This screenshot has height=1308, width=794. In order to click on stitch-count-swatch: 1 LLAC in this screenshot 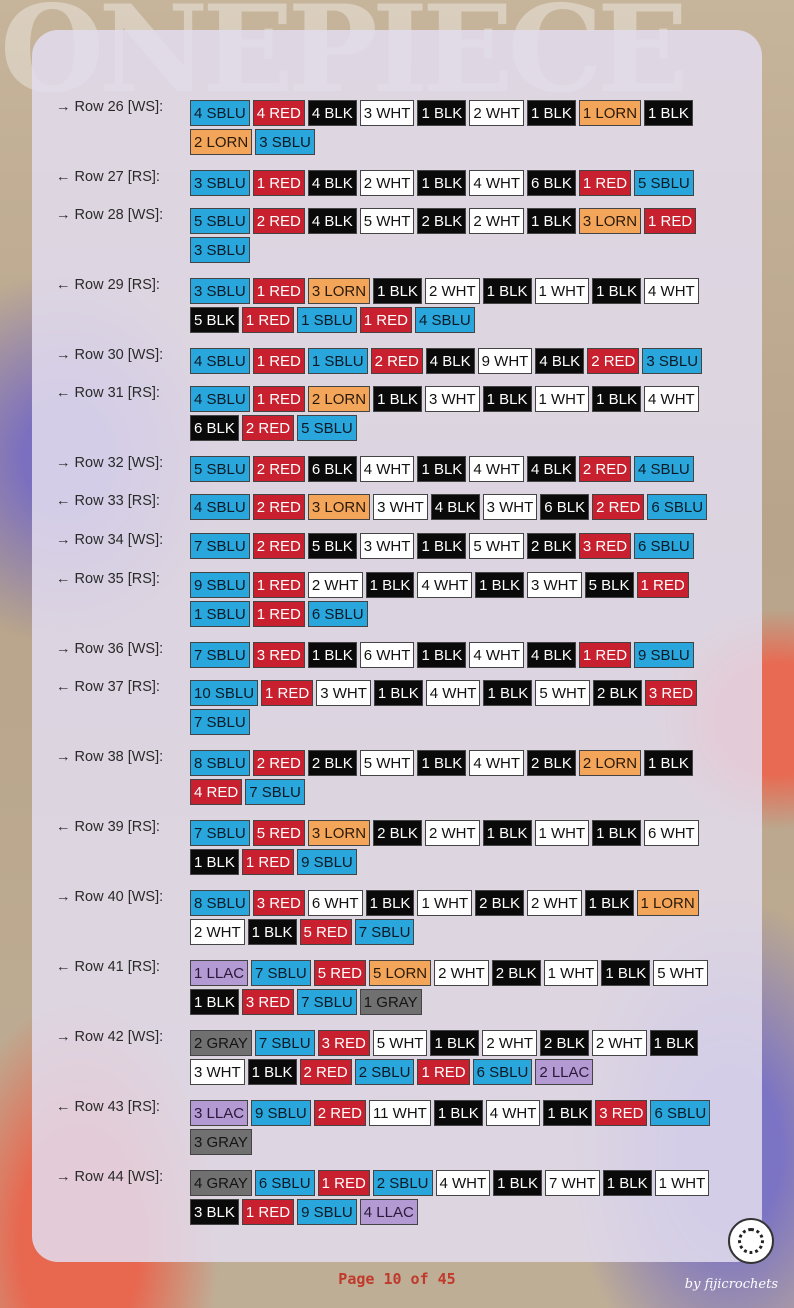, I will do `click(219, 973)`.